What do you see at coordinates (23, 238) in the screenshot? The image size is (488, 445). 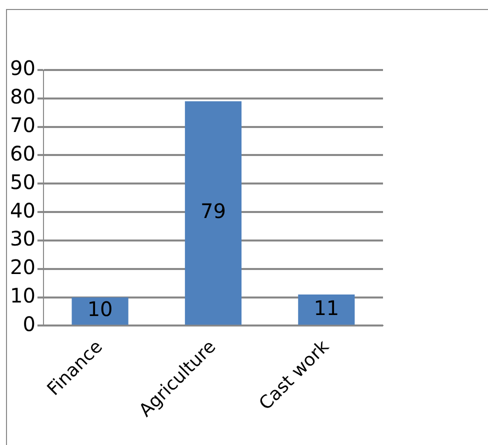 I see `y-tick-label: 30` at bounding box center [23, 238].